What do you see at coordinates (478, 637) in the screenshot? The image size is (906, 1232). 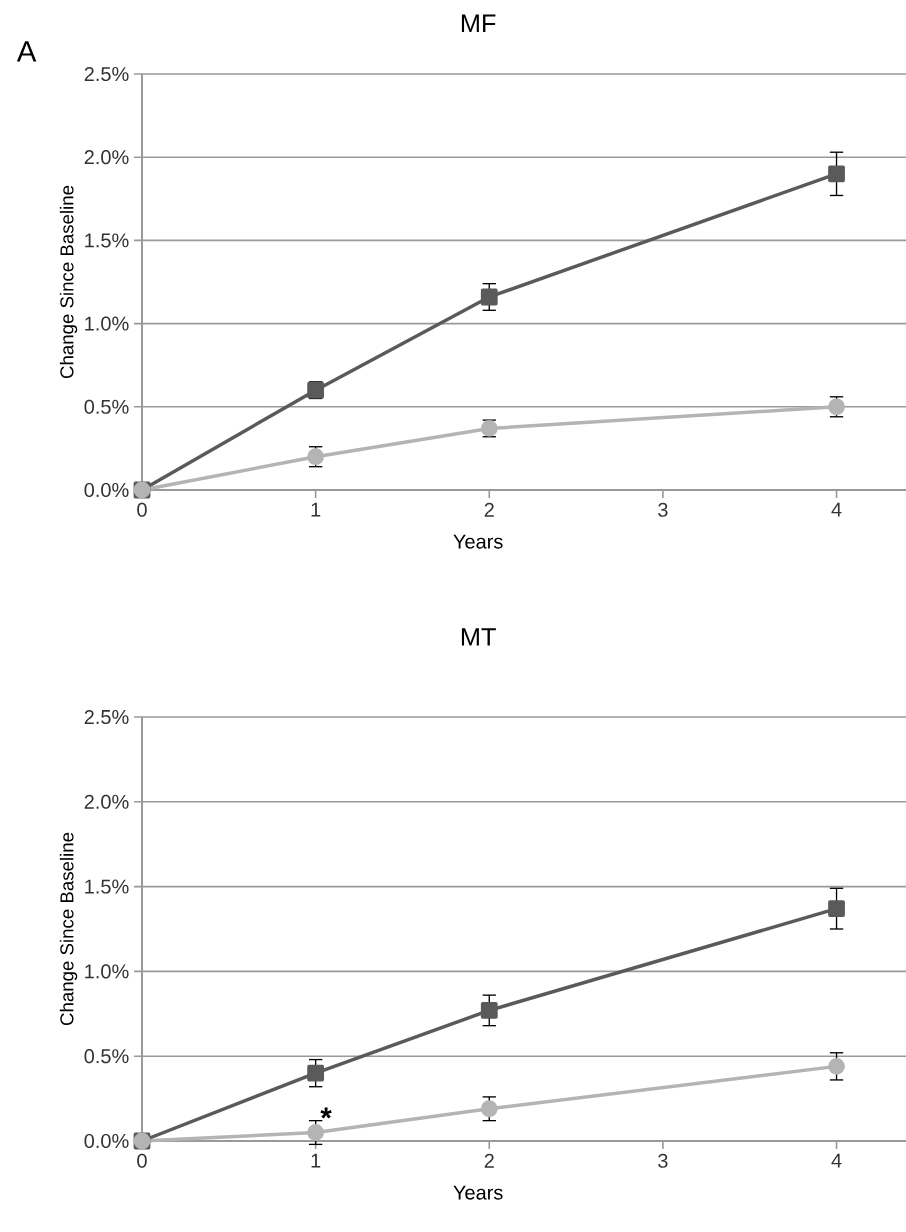 I see `chart-title: MT` at bounding box center [478, 637].